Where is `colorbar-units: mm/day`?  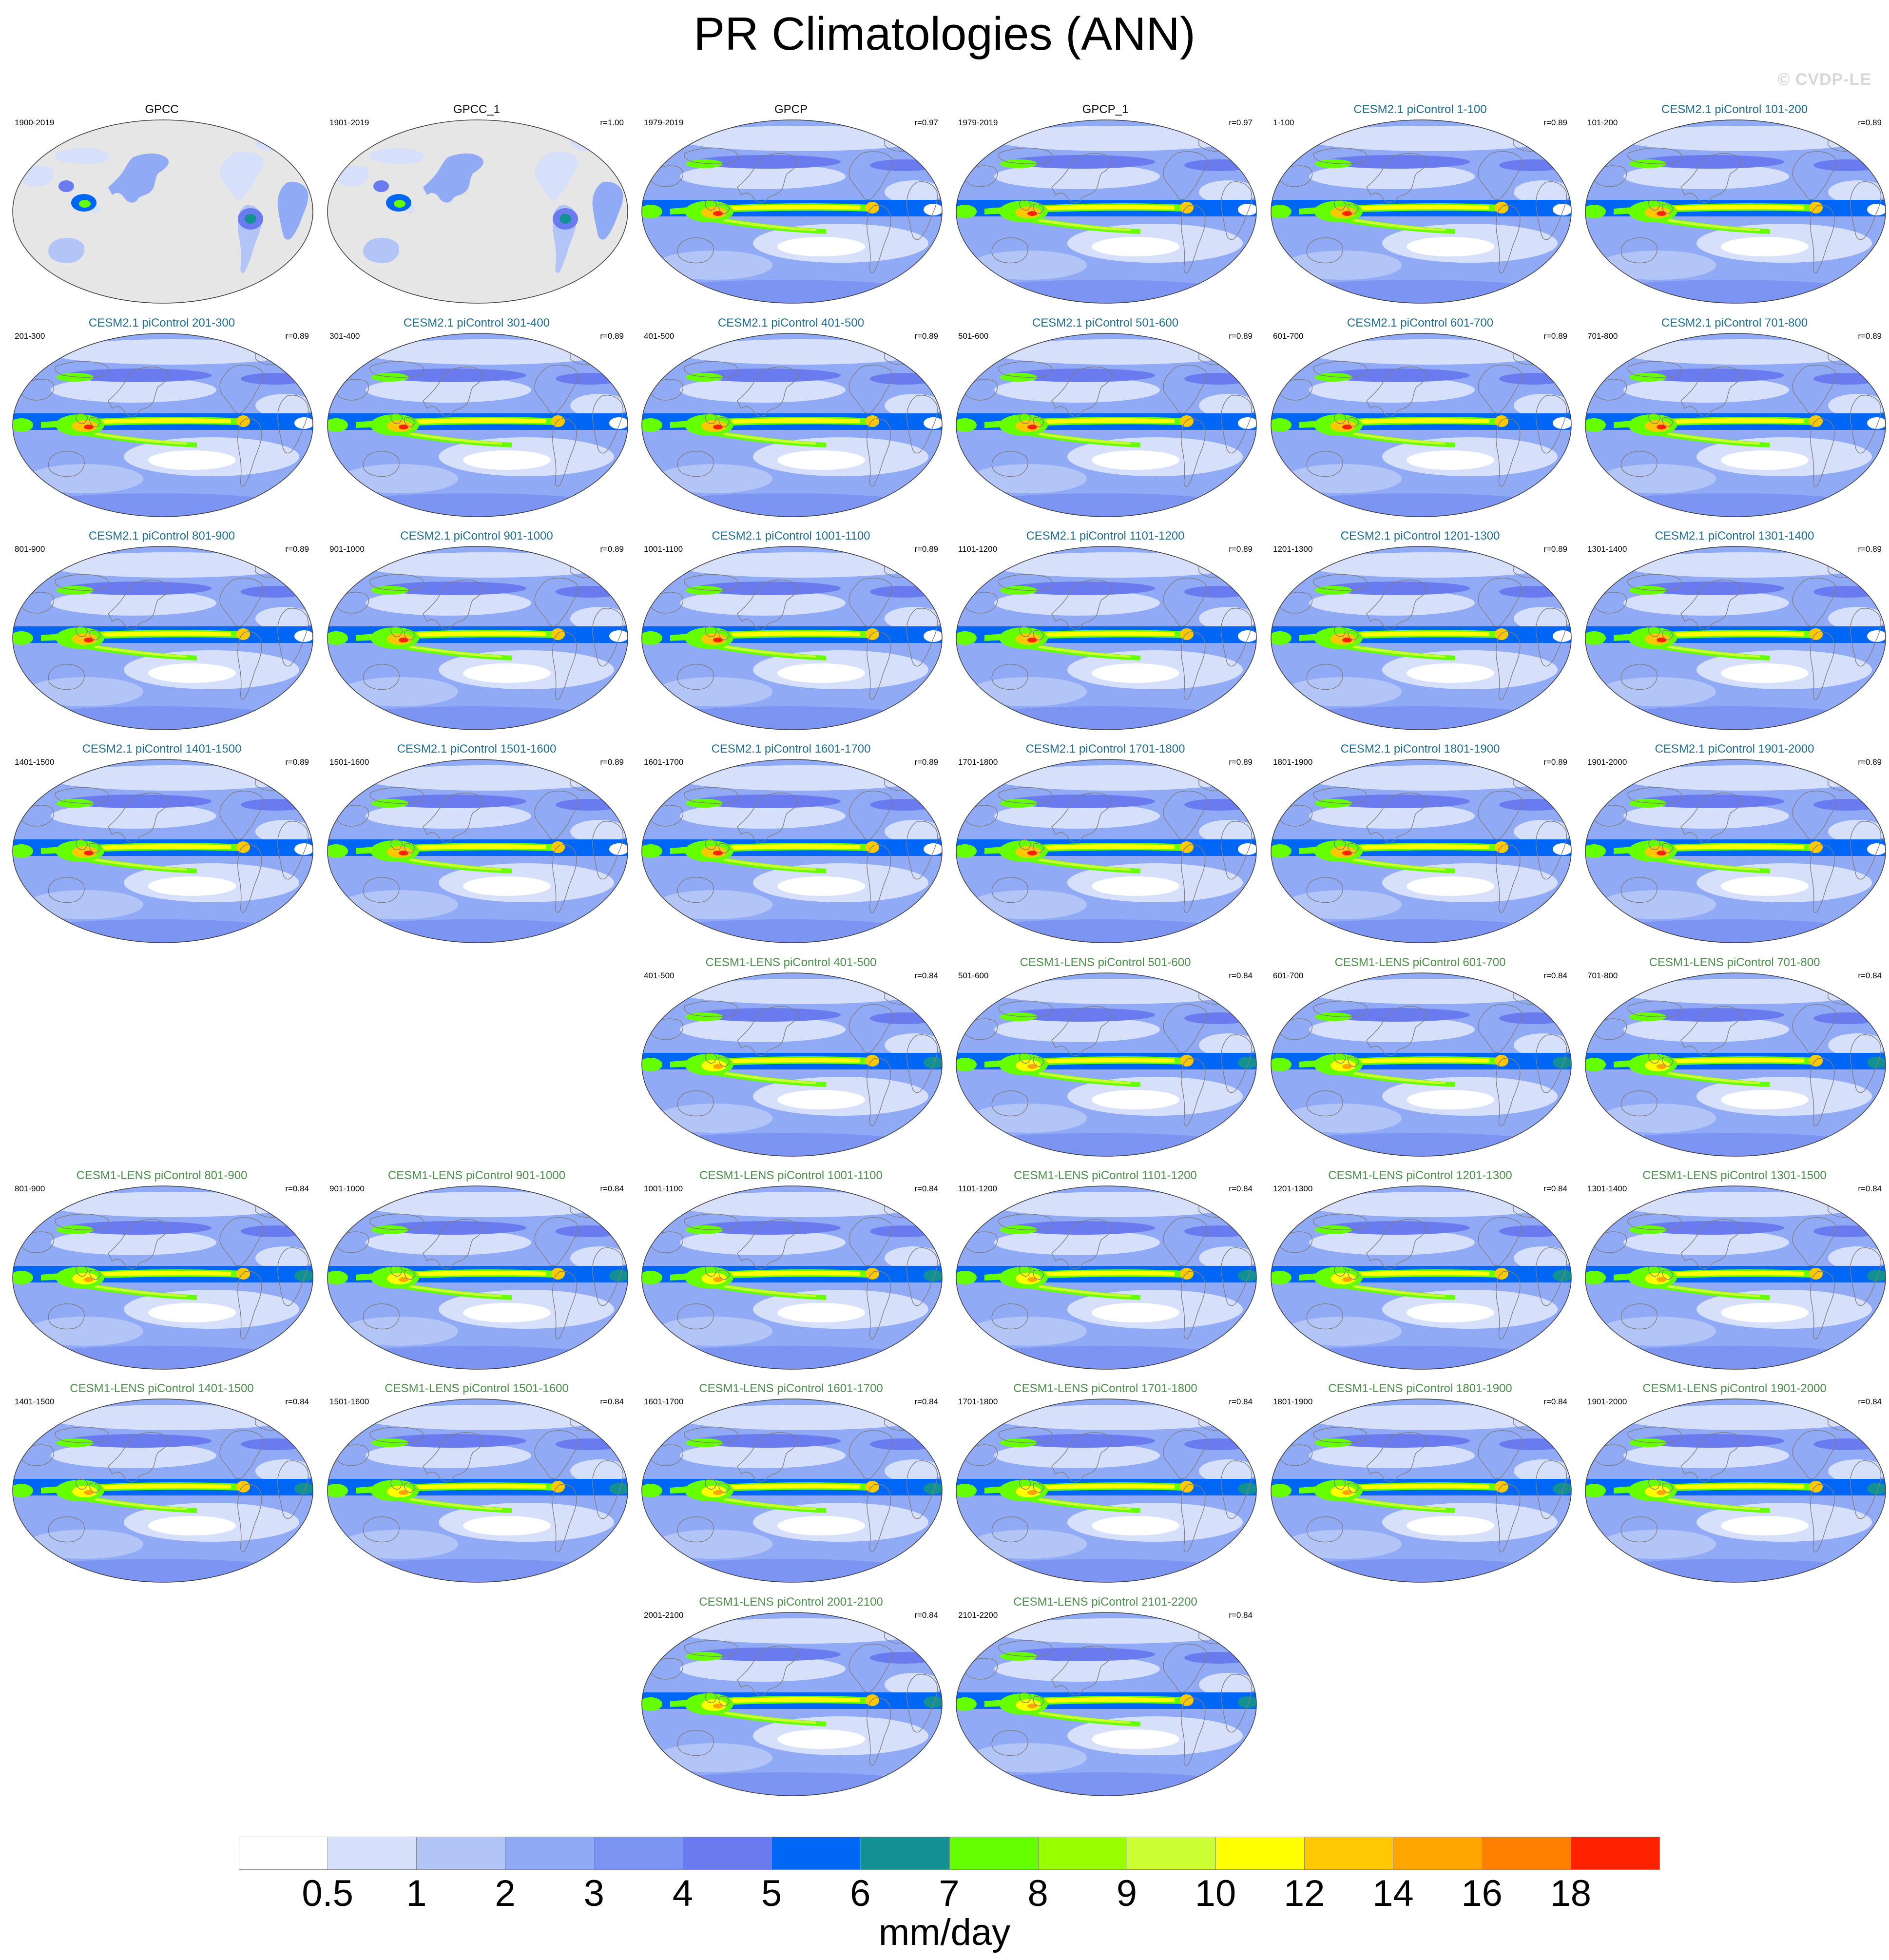
colorbar-units: mm/day is located at coordinates (944, 1933).